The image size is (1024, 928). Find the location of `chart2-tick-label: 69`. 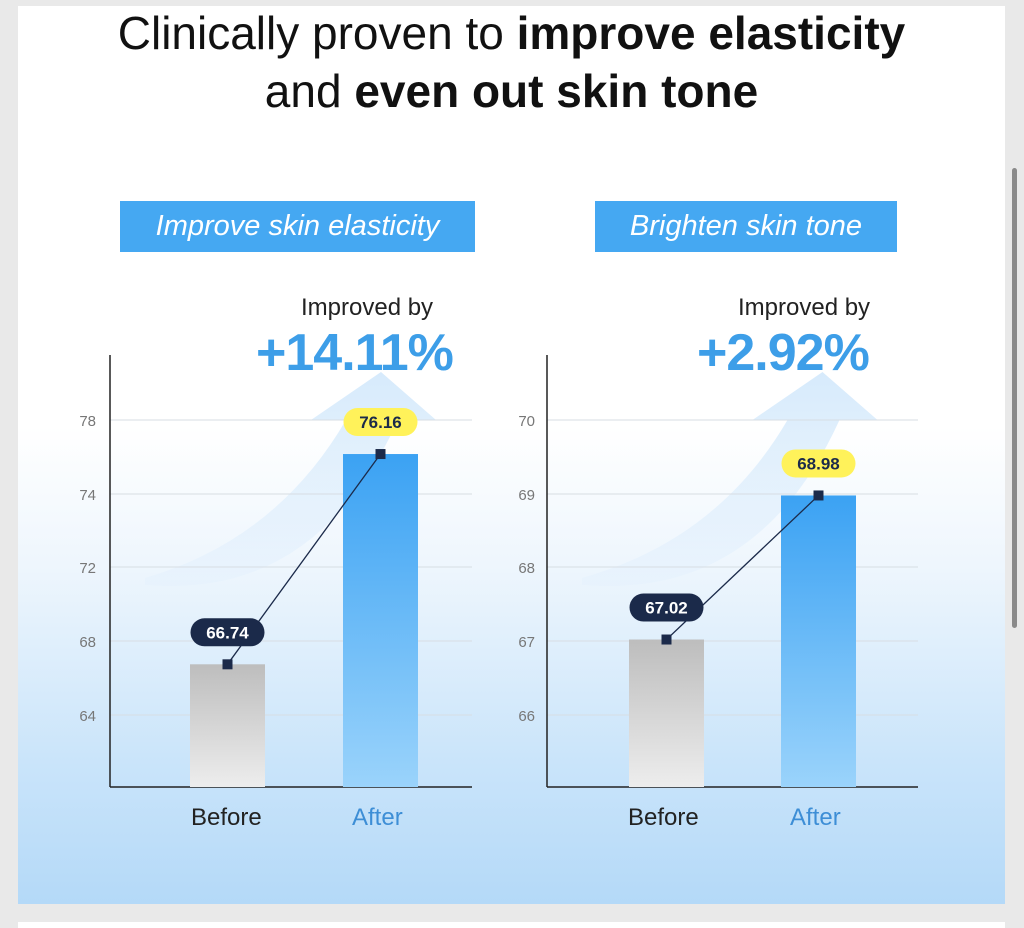

chart2-tick-label: 69 is located at coordinates (526, 495).